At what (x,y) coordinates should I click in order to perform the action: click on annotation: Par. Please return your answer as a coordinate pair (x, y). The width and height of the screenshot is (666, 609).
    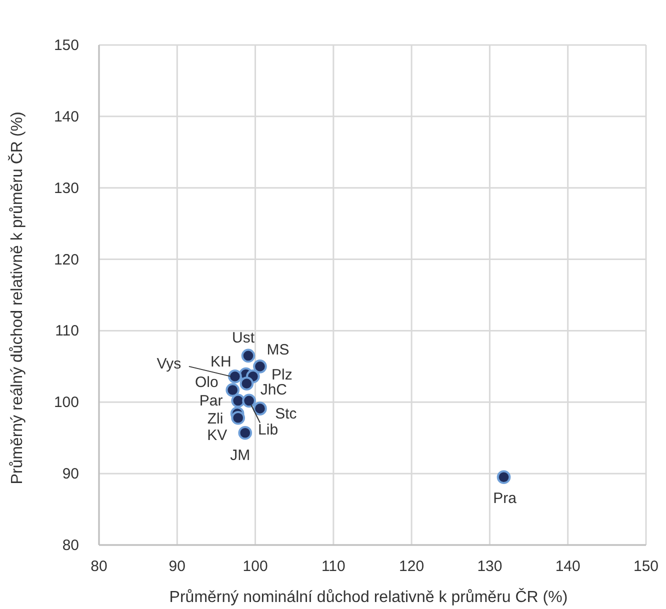
    Looking at the image, I should click on (211, 401).